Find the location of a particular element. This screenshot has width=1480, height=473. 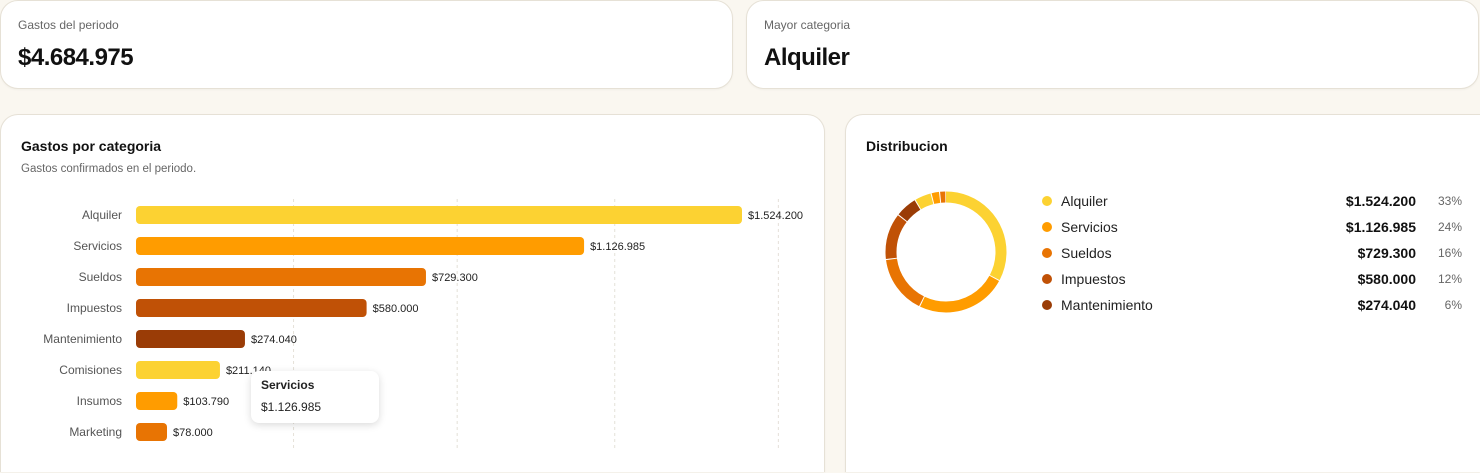

bar-category-label: Insumos is located at coordinates (99, 401).